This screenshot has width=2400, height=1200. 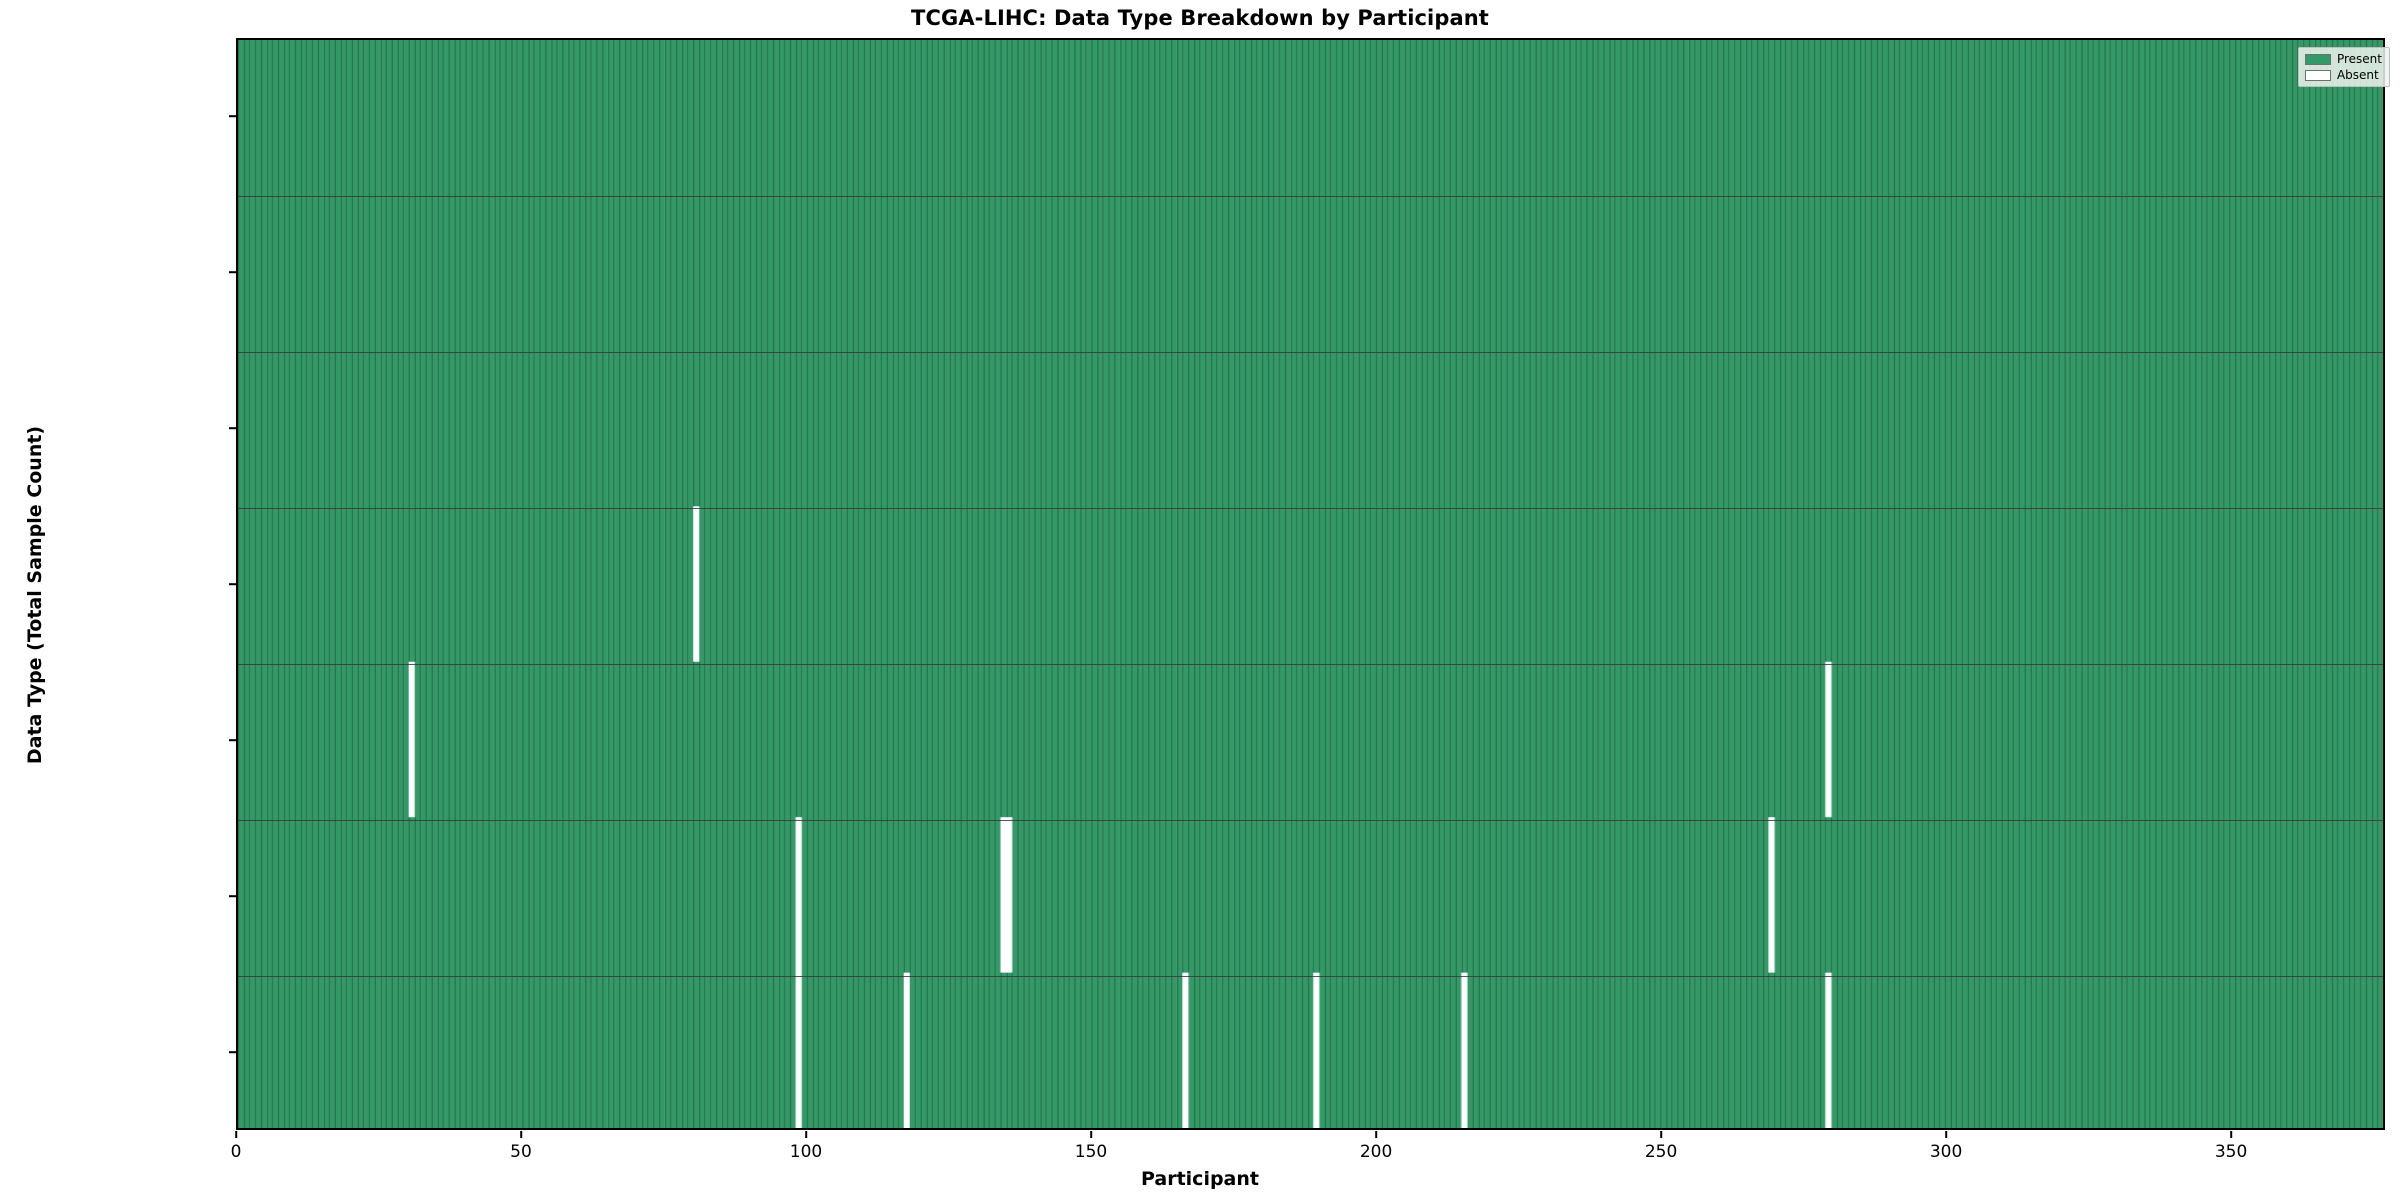 I want to click on legend-label: Present, so click(x=2359, y=59).